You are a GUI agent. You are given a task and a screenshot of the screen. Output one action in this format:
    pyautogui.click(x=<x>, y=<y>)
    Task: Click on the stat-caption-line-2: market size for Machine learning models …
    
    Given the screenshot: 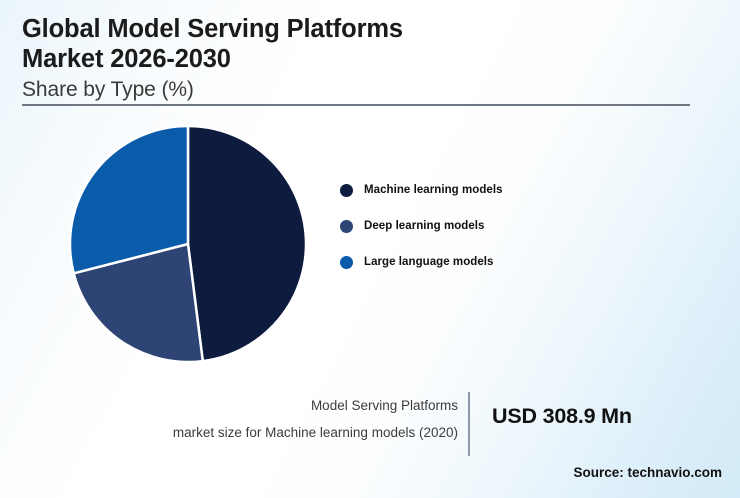 What is the action you would take?
    pyautogui.click(x=315, y=432)
    